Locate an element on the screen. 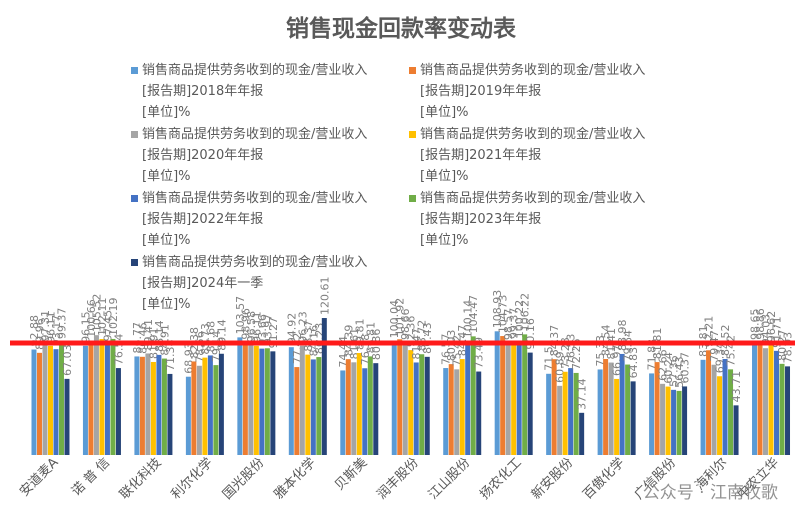 The width and height of the screenshot is (802, 524). legend-label: 销售商品提供劳务收到的现金/营业收入 [报告期]2018年年报 [单位]% is located at coordinates (255, 91).